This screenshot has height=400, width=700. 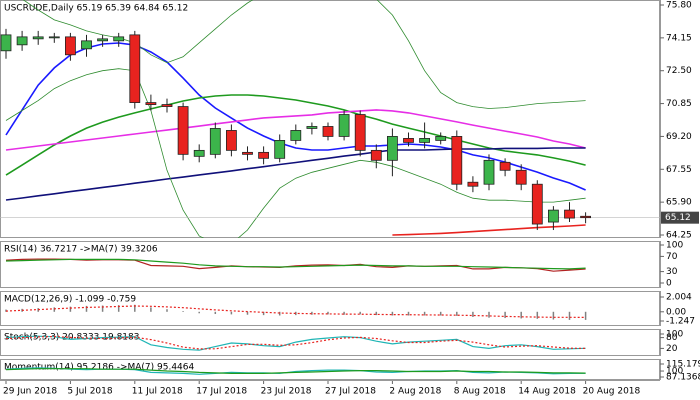 I want to click on y-tick-label: 0, so click(x=669, y=284).